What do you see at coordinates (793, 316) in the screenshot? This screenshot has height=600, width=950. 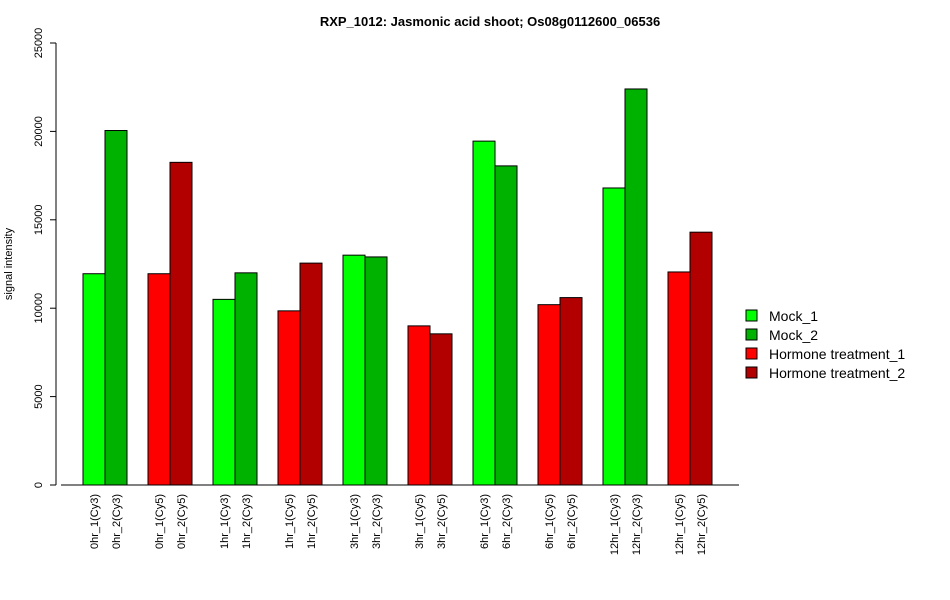 I see `legend-label: Mock_1` at bounding box center [793, 316].